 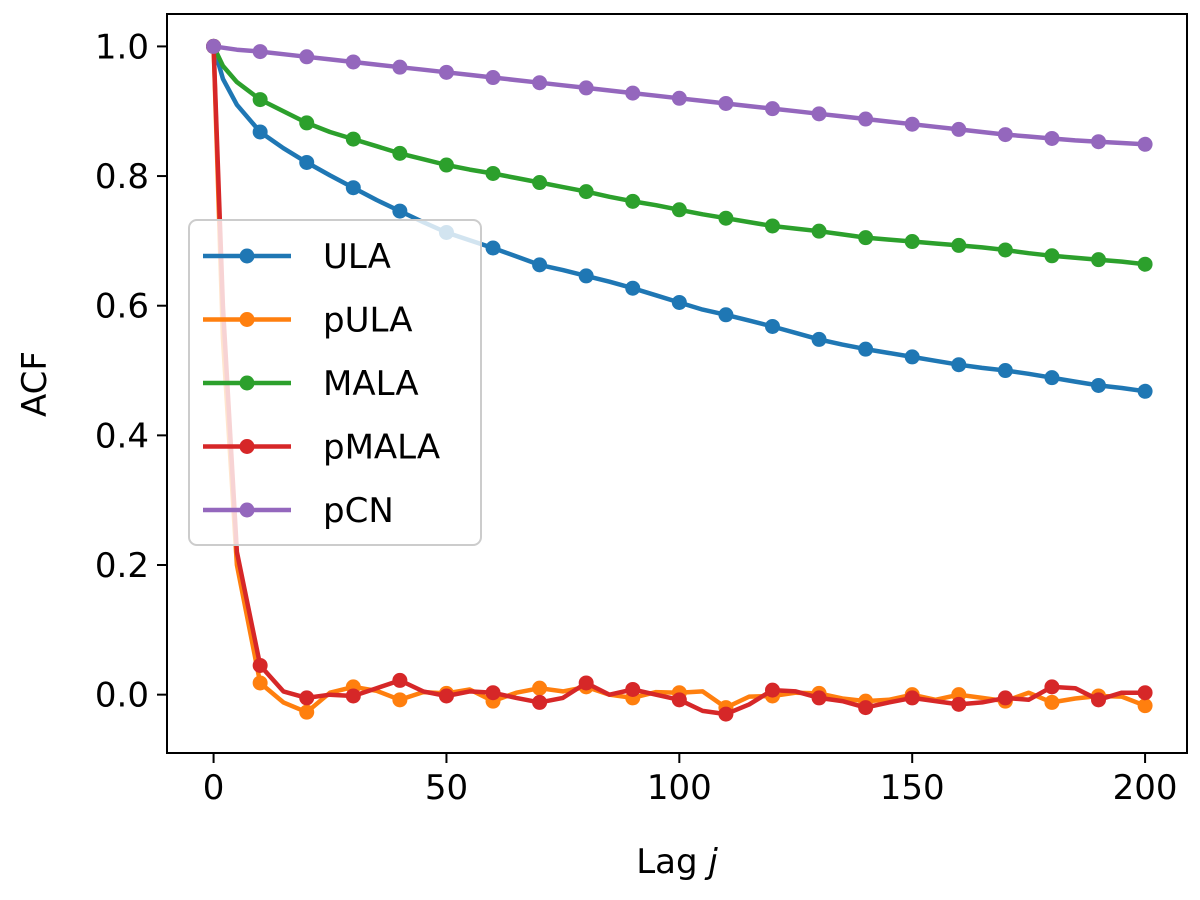 What do you see at coordinates (307, 321) in the screenshot?
I see `legend-entry-pula: pULA` at bounding box center [307, 321].